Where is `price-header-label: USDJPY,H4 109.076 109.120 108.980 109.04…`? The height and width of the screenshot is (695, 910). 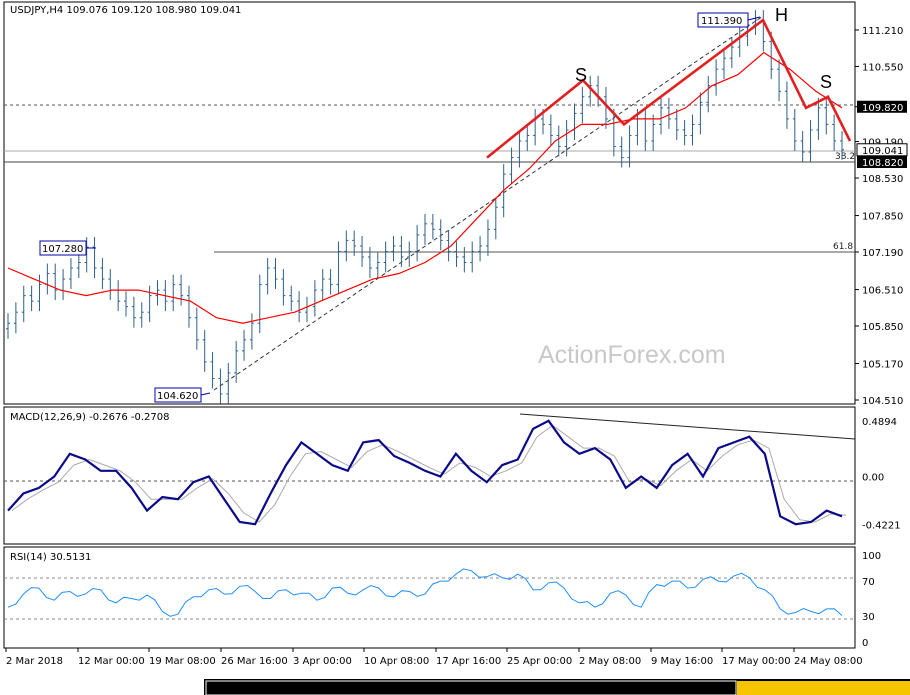 price-header-label: USDJPY,H4 109.076 109.120 108.980 109.04… is located at coordinates (125, 10).